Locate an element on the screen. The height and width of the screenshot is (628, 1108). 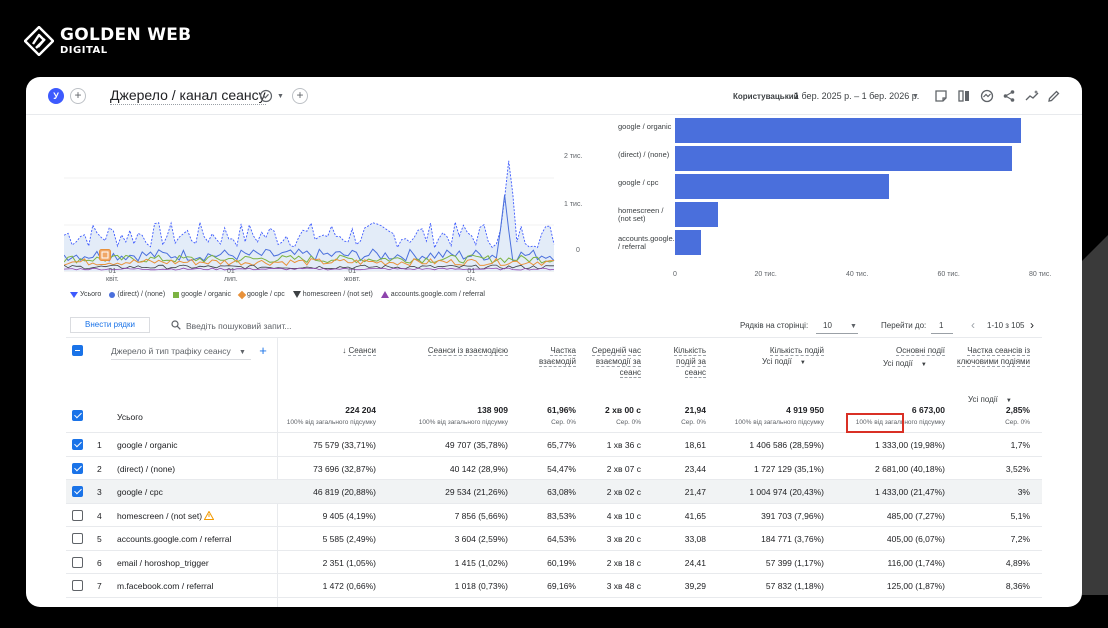
table-cell: 7,2% is located at coordinates (1020, 539).